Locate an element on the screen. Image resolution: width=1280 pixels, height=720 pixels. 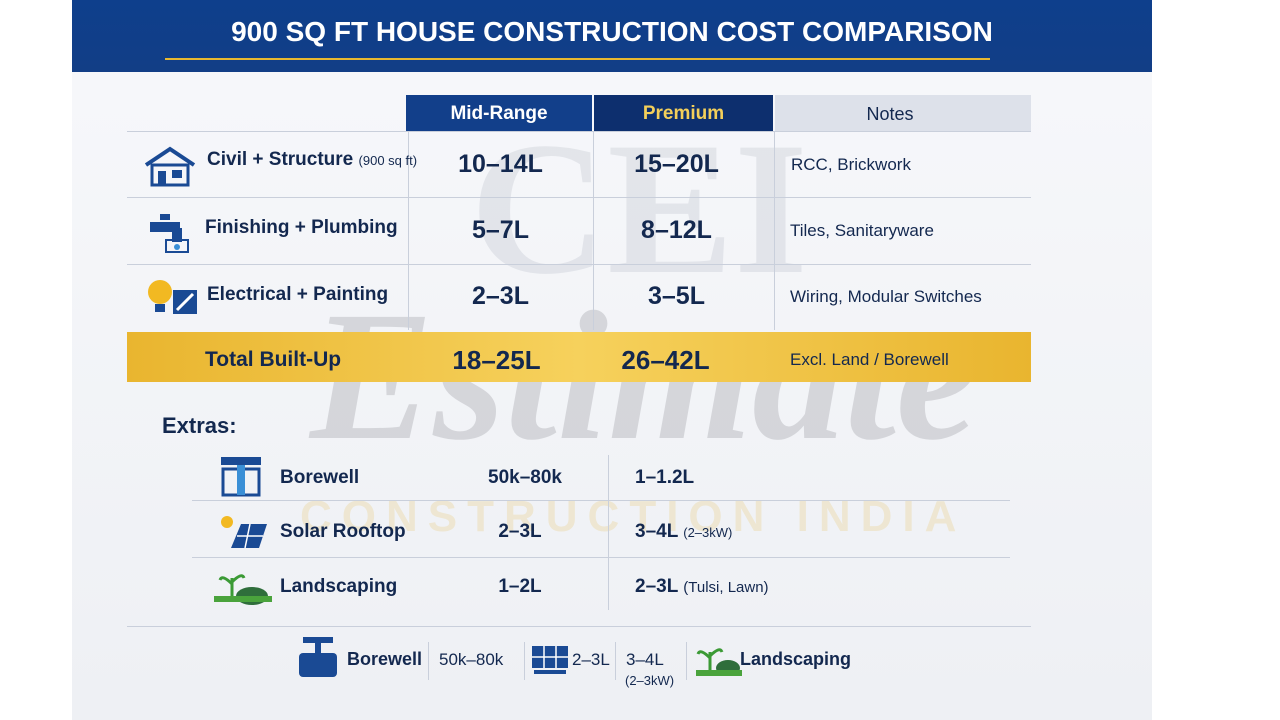
column-header: Mid-Range is located at coordinates (499, 113).